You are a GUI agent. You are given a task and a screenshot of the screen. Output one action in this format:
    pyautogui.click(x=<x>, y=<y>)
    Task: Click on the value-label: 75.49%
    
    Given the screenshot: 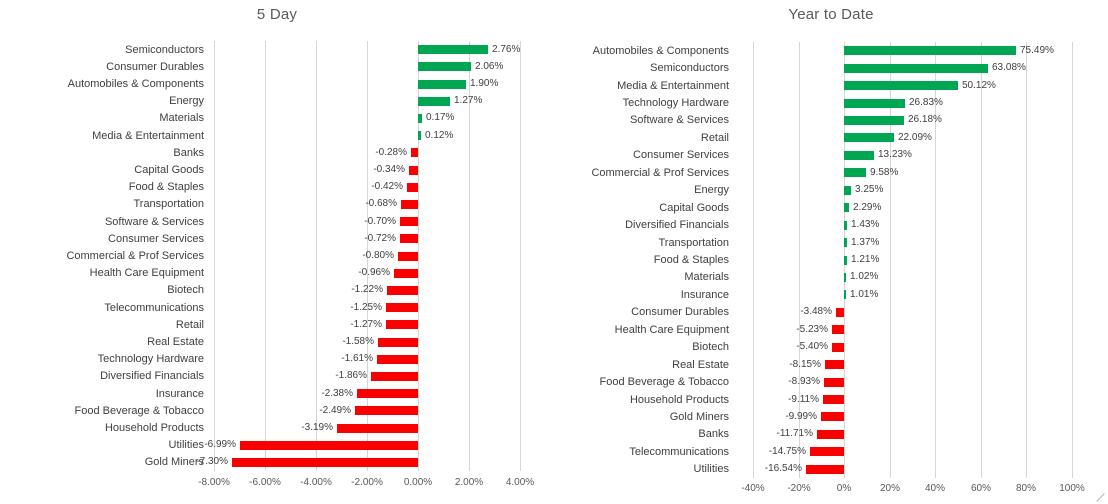 What is the action you would take?
    pyautogui.click(x=1037, y=50)
    